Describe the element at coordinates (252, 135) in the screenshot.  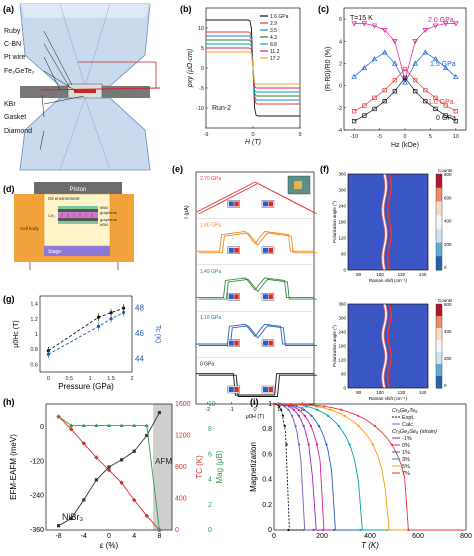
I see `b-xtick: 0` at that location.